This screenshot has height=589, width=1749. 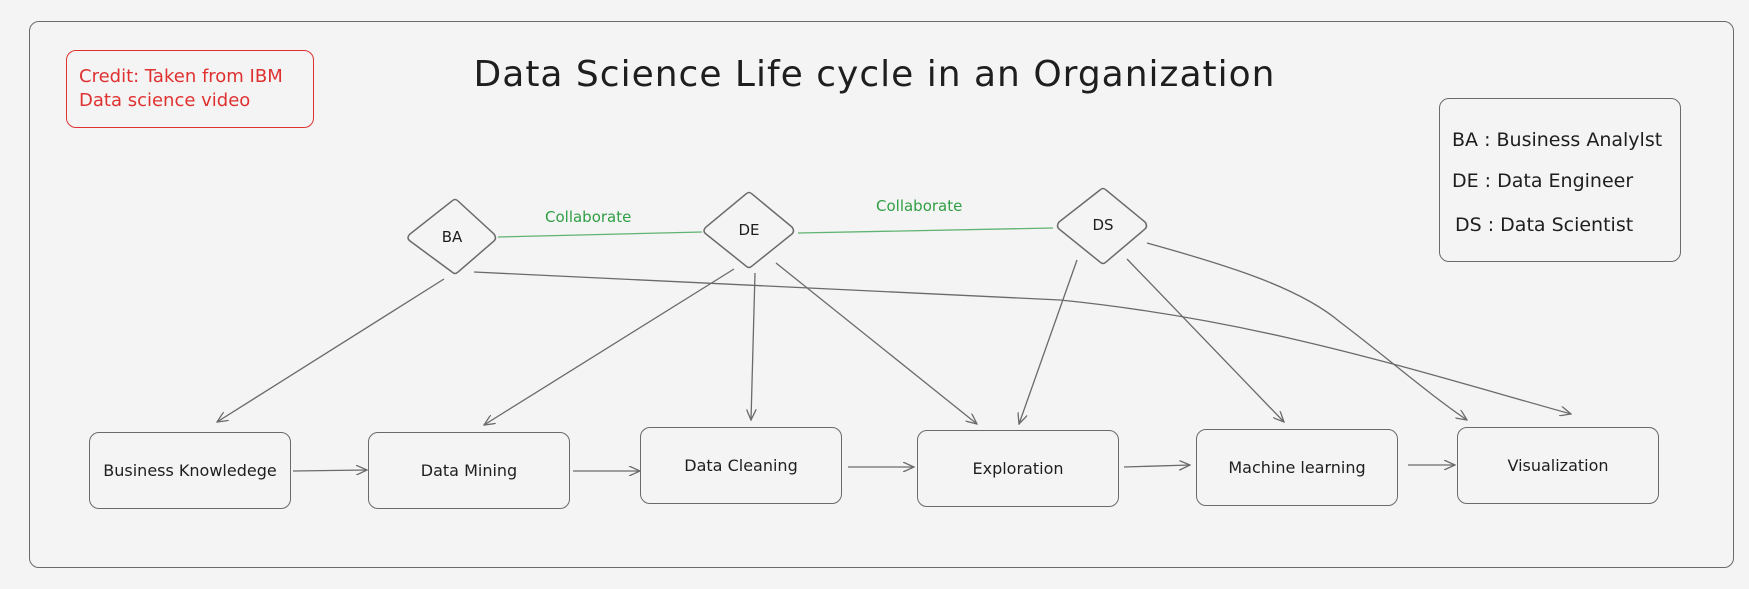 I want to click on collaborate-label-de-ds: Collaborate, so click(x=919, y=206).